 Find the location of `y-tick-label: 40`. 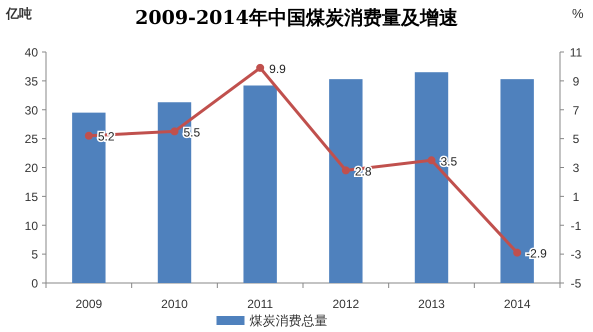

y-tick-label: 40 is located at coordinates (31, 53).